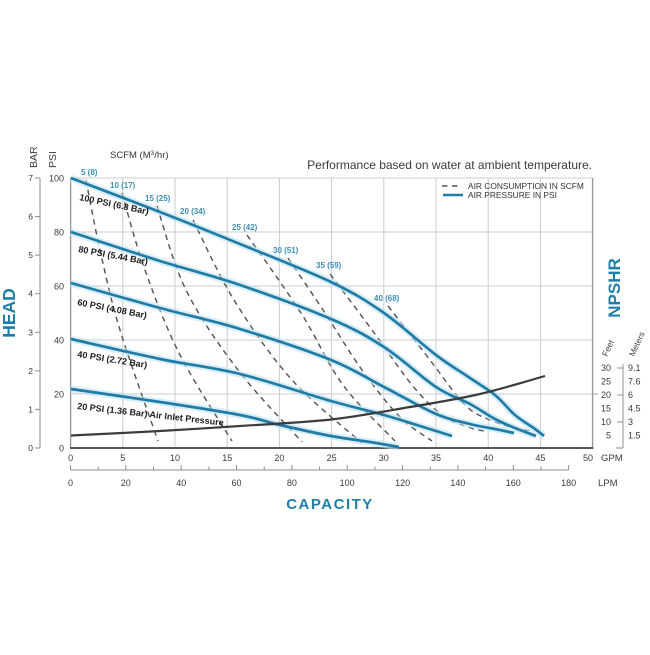 Image resolution: width=650 pixels, height=655 pixels. What do you see at coordinates (34, 157) in the screenshot?
I see `svg-text: BAR` at bounding box center [34, 157].